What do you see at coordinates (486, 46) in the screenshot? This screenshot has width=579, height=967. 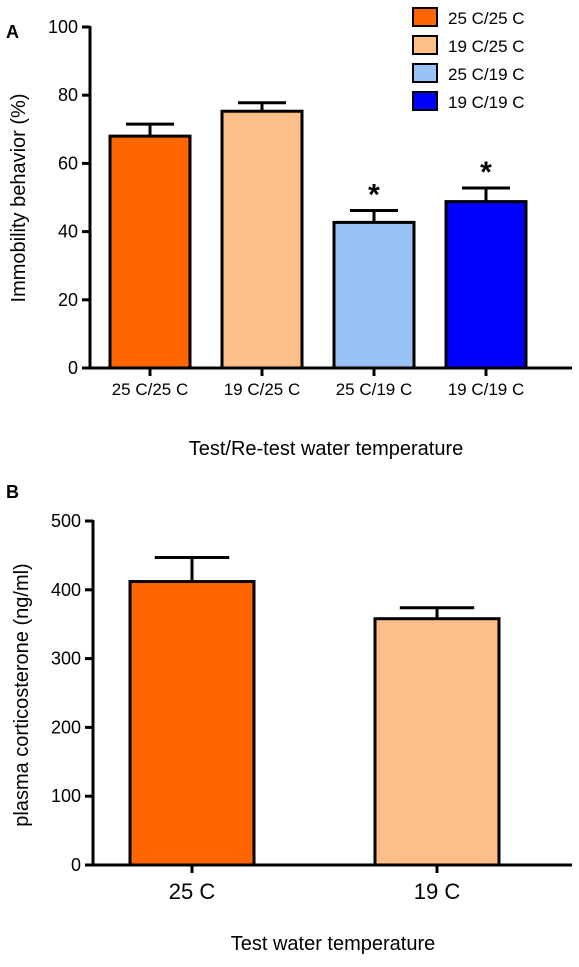 I see `legend-entry-label: 19 C/25 C` at bounding box center [486, 46].